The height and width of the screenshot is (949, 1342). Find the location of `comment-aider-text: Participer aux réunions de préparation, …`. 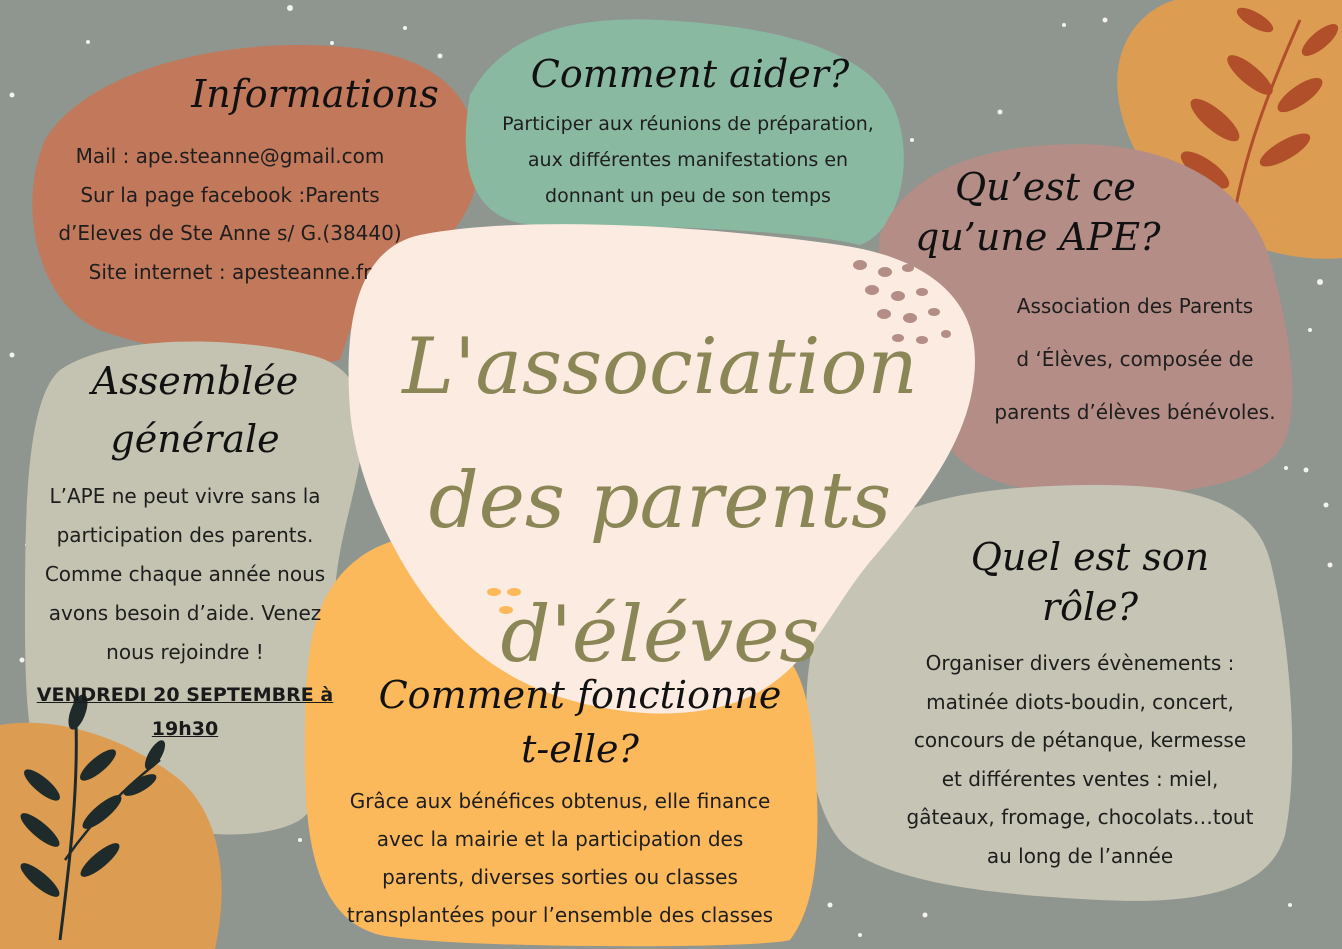

comment-aider-text: Participer aux réunions de préparation, … is located at coordinates (688, 160).